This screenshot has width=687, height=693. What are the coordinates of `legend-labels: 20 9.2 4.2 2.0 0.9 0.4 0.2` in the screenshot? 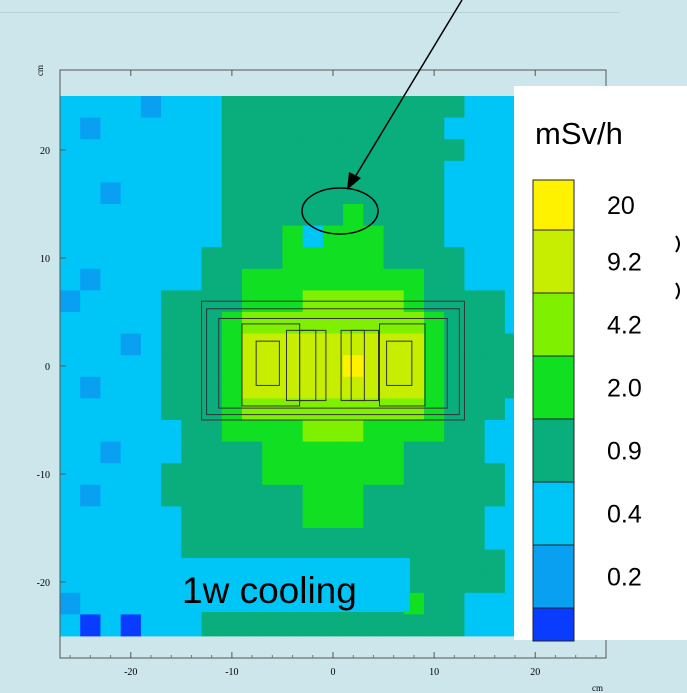 It's located at (624, 392).